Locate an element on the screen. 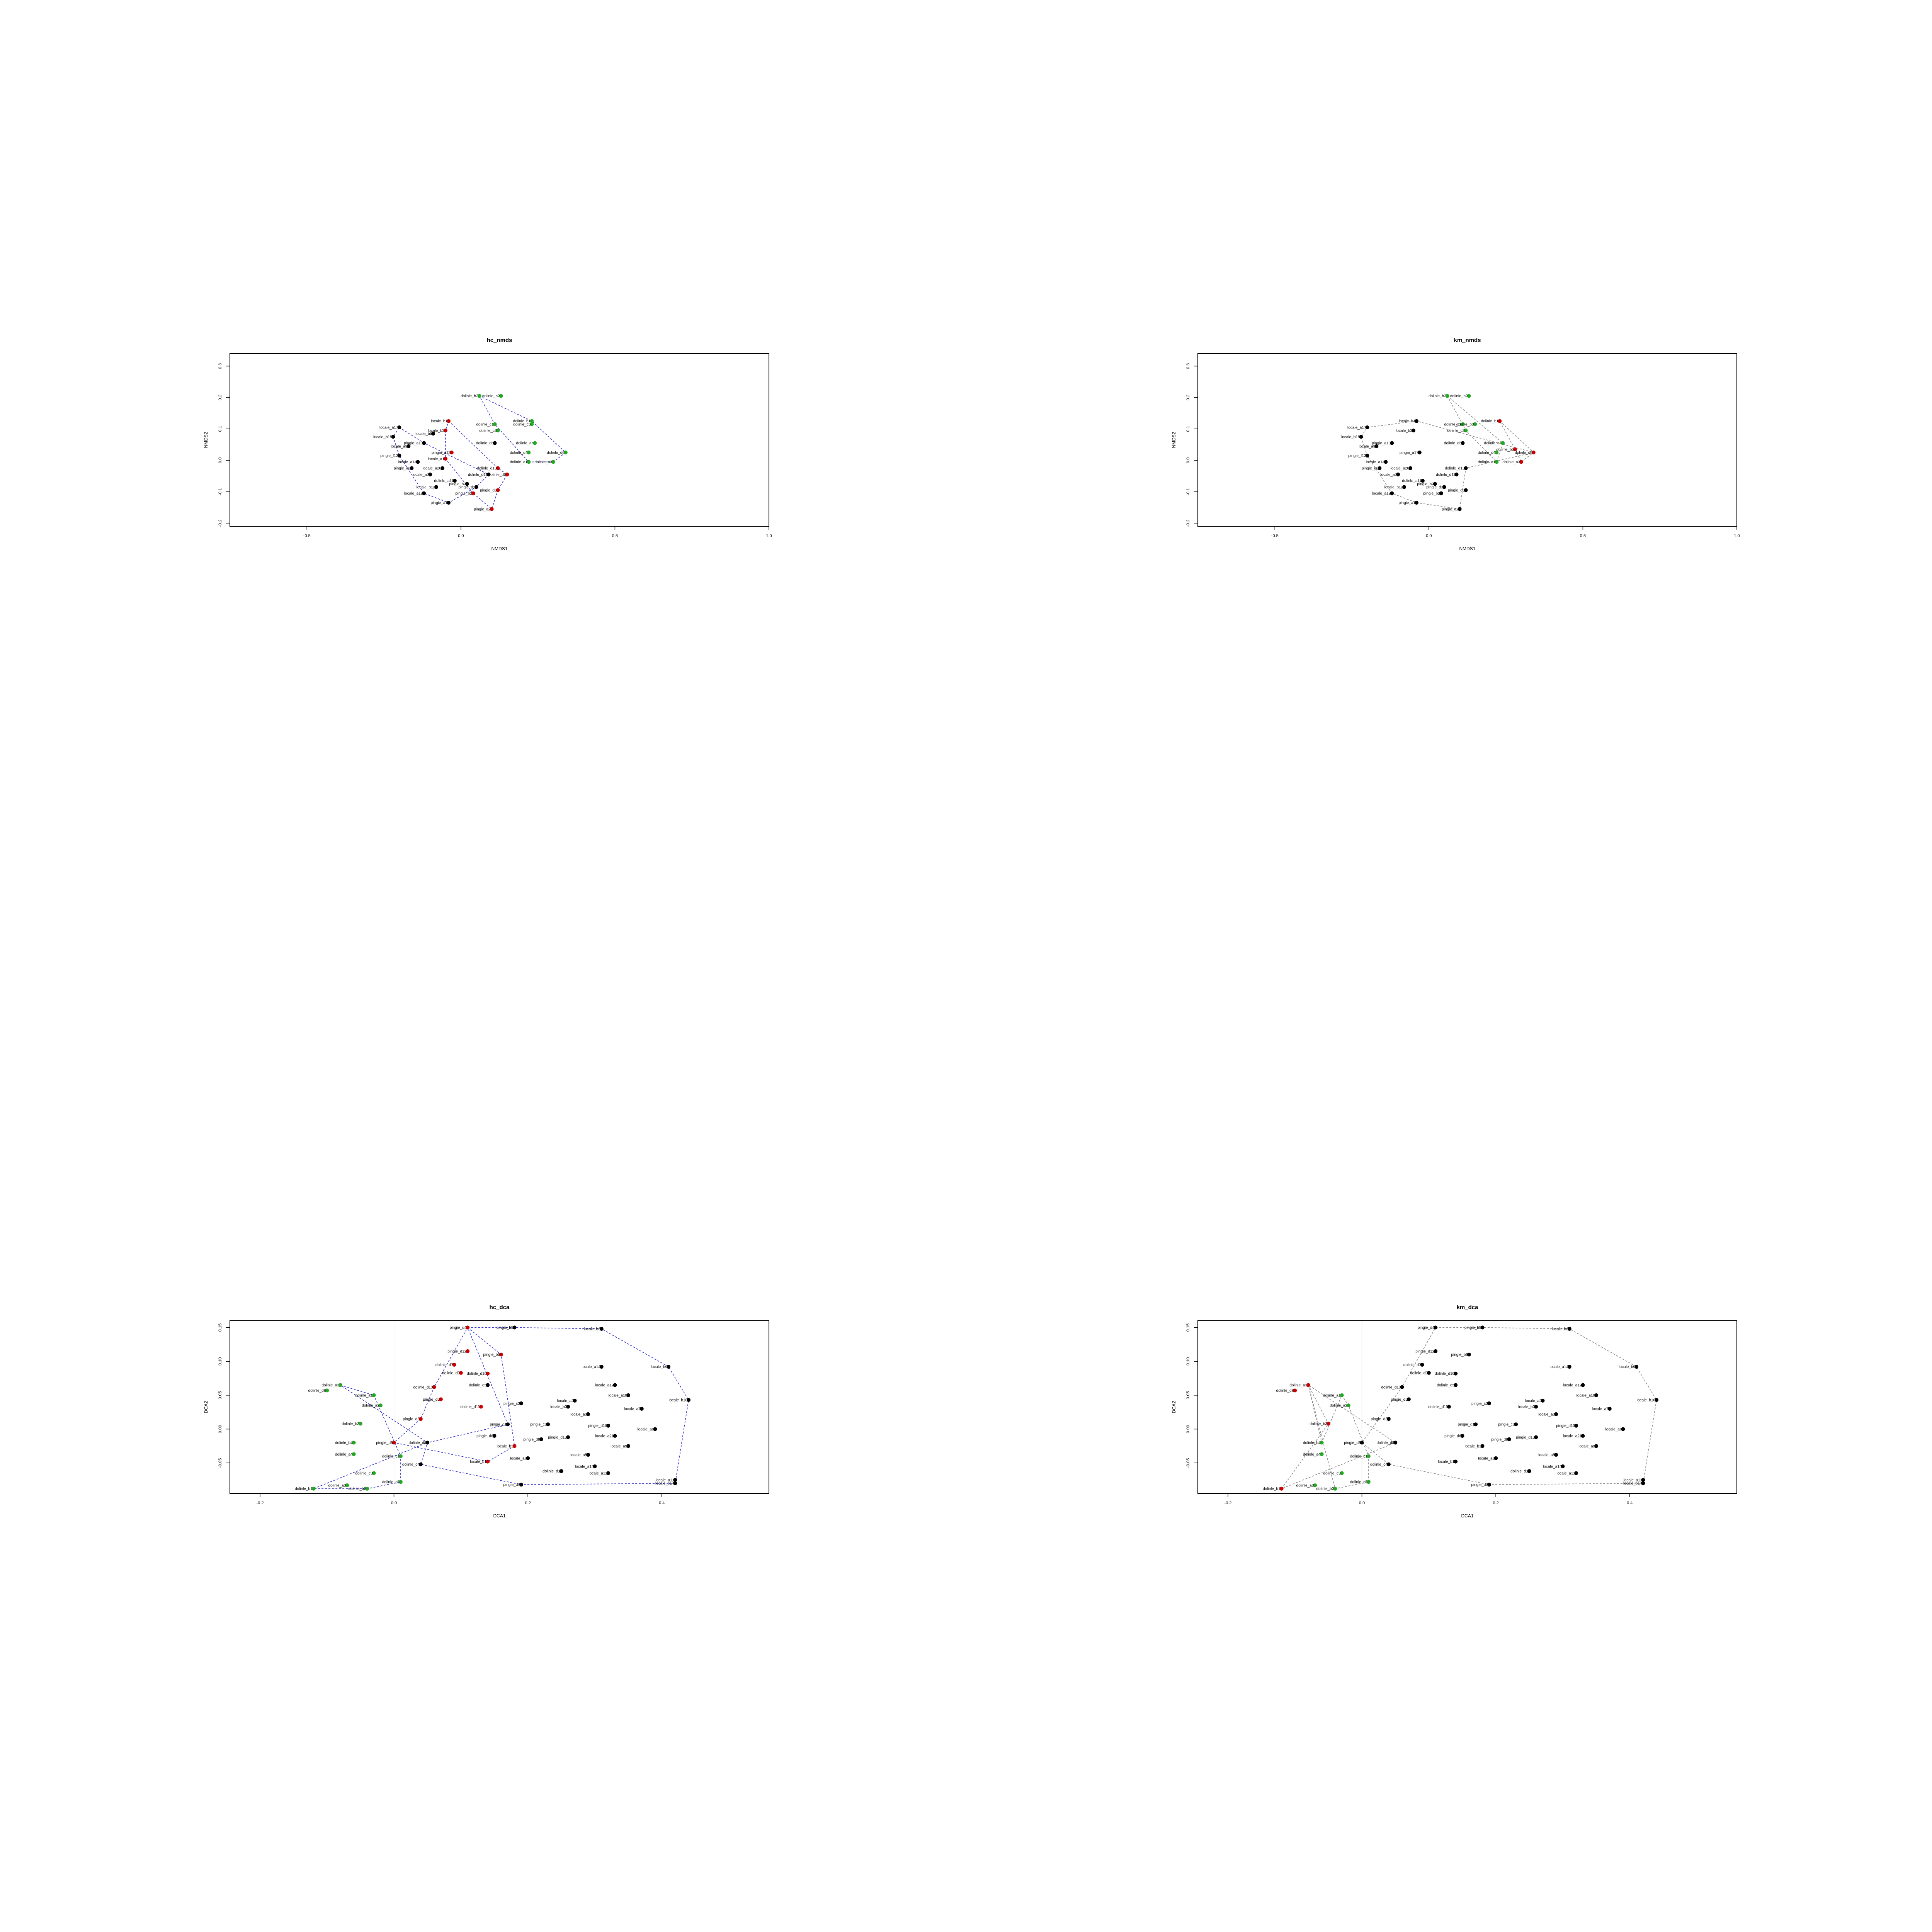 The image size is (1932, 1932). point-label: pingie_a1 is located at coordinates (439, 503).